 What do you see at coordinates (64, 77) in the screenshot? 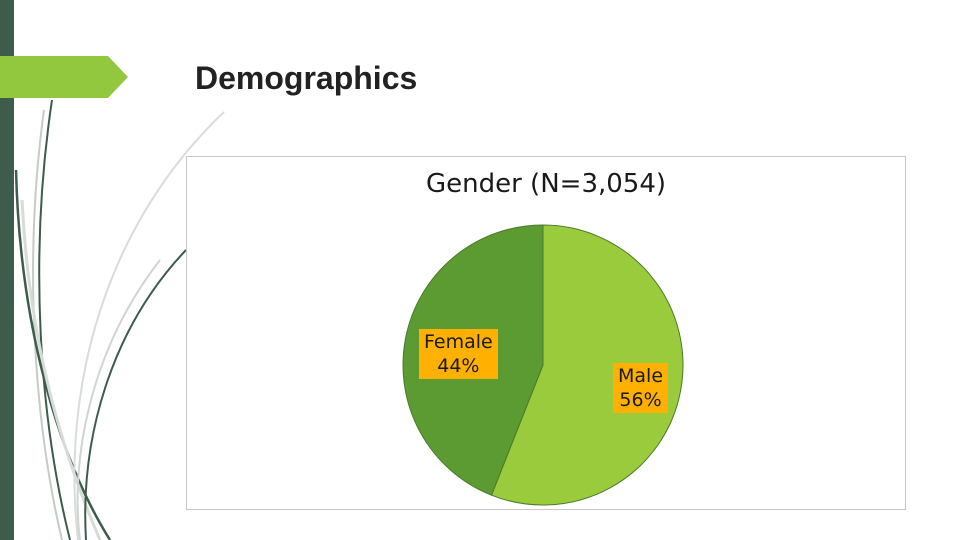
I see `title-arrow-icon` at bounding box center [64, 77].